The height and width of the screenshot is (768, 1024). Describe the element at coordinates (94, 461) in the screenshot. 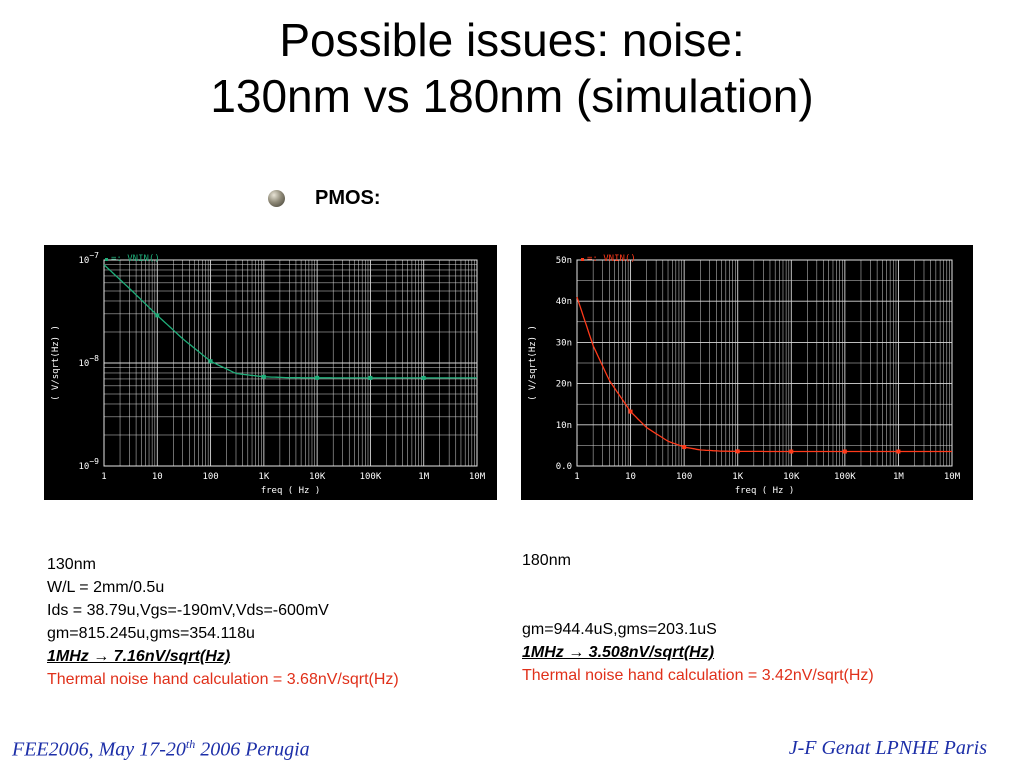

I see `y-tick-exponent: −9` at that location.